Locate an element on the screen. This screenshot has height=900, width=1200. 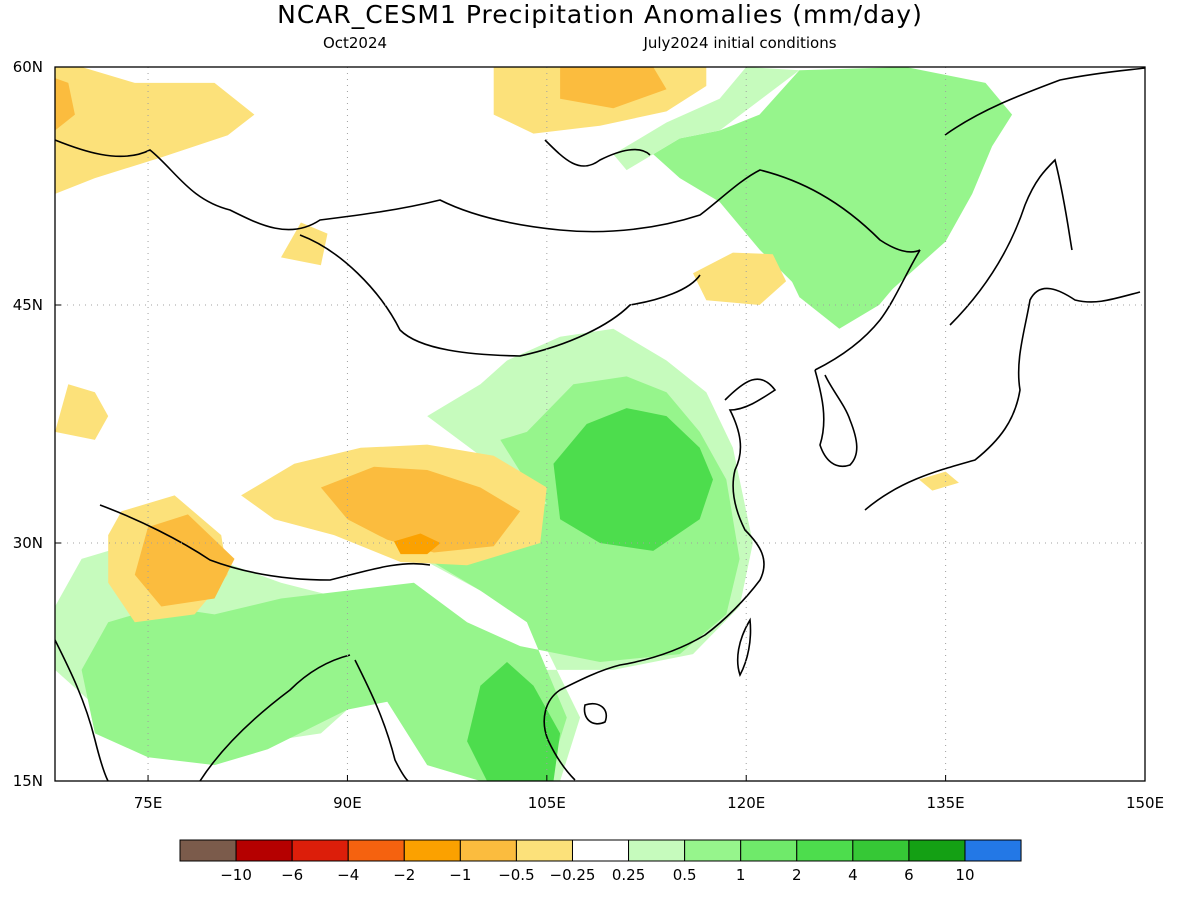
colorbar-label: −2 is located at coordinates (404, 875).